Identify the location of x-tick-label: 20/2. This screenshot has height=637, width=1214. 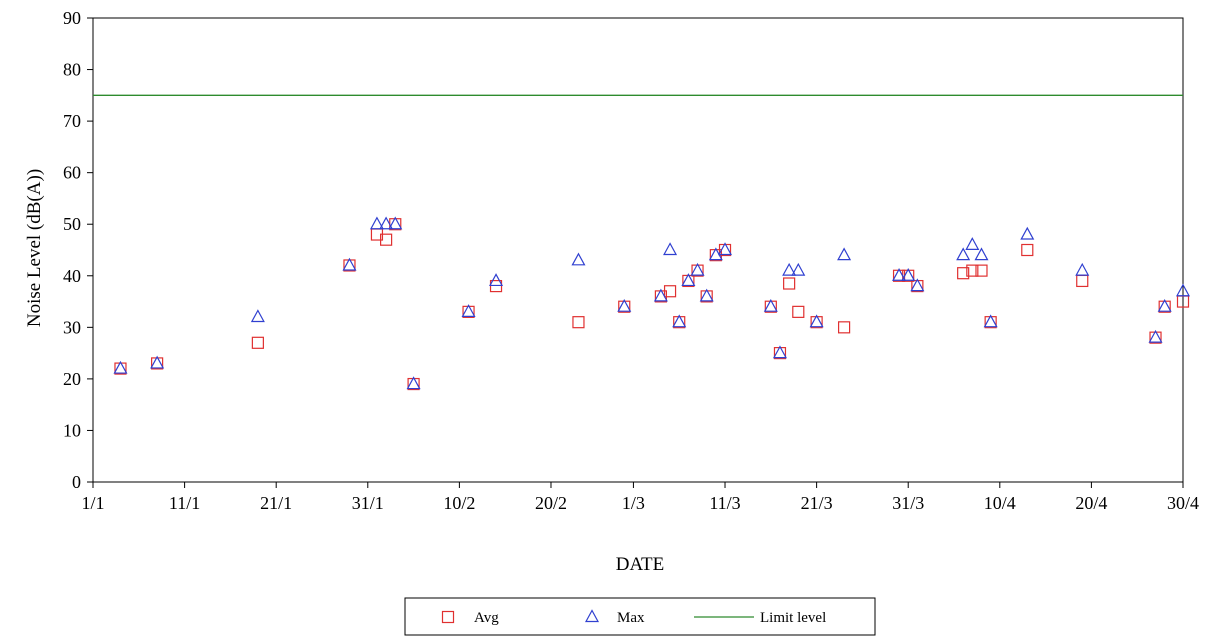
(551, 503).